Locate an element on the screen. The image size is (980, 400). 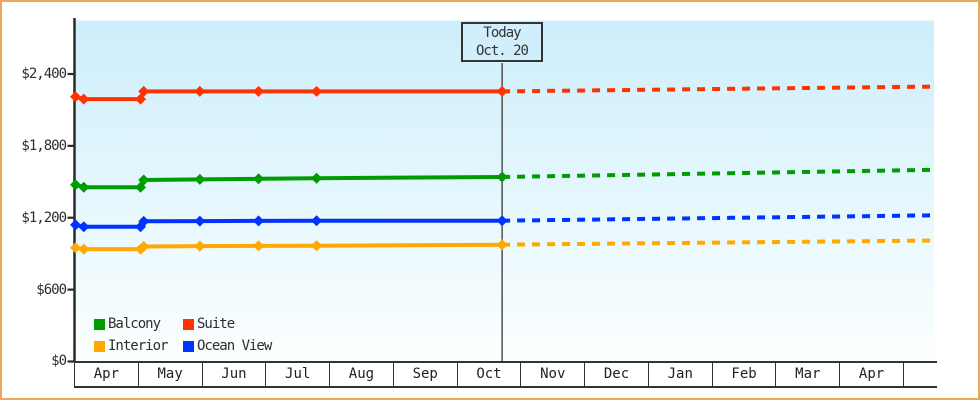
y-axis-tick-label: $2,400 is located at coordinates (44, 74).